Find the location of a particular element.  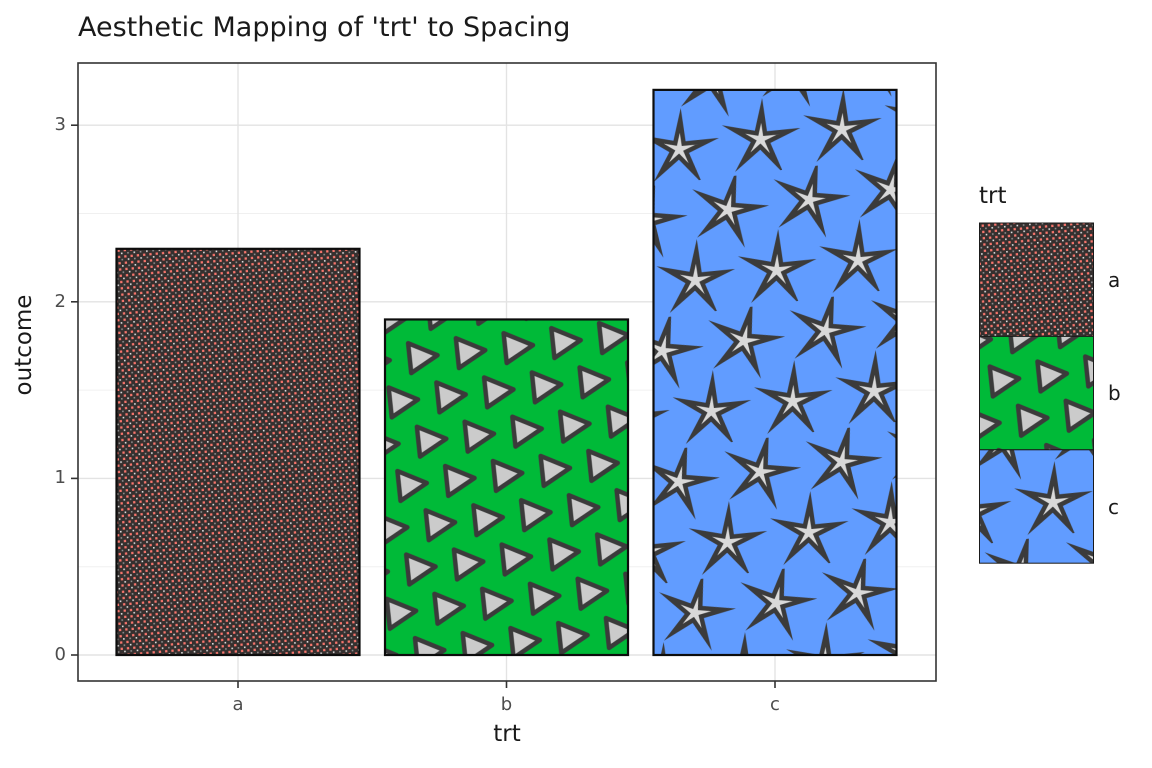

legend-title: trt is located at coordinates (993, 196).